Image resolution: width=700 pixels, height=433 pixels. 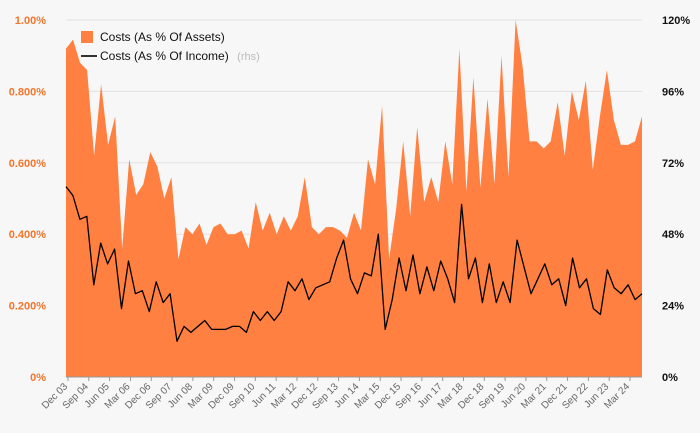 What do you see at coordinates (28, 92) in the screenshot?
I see `left-tick-label: 0.800%` at bounding box center [28, 92].